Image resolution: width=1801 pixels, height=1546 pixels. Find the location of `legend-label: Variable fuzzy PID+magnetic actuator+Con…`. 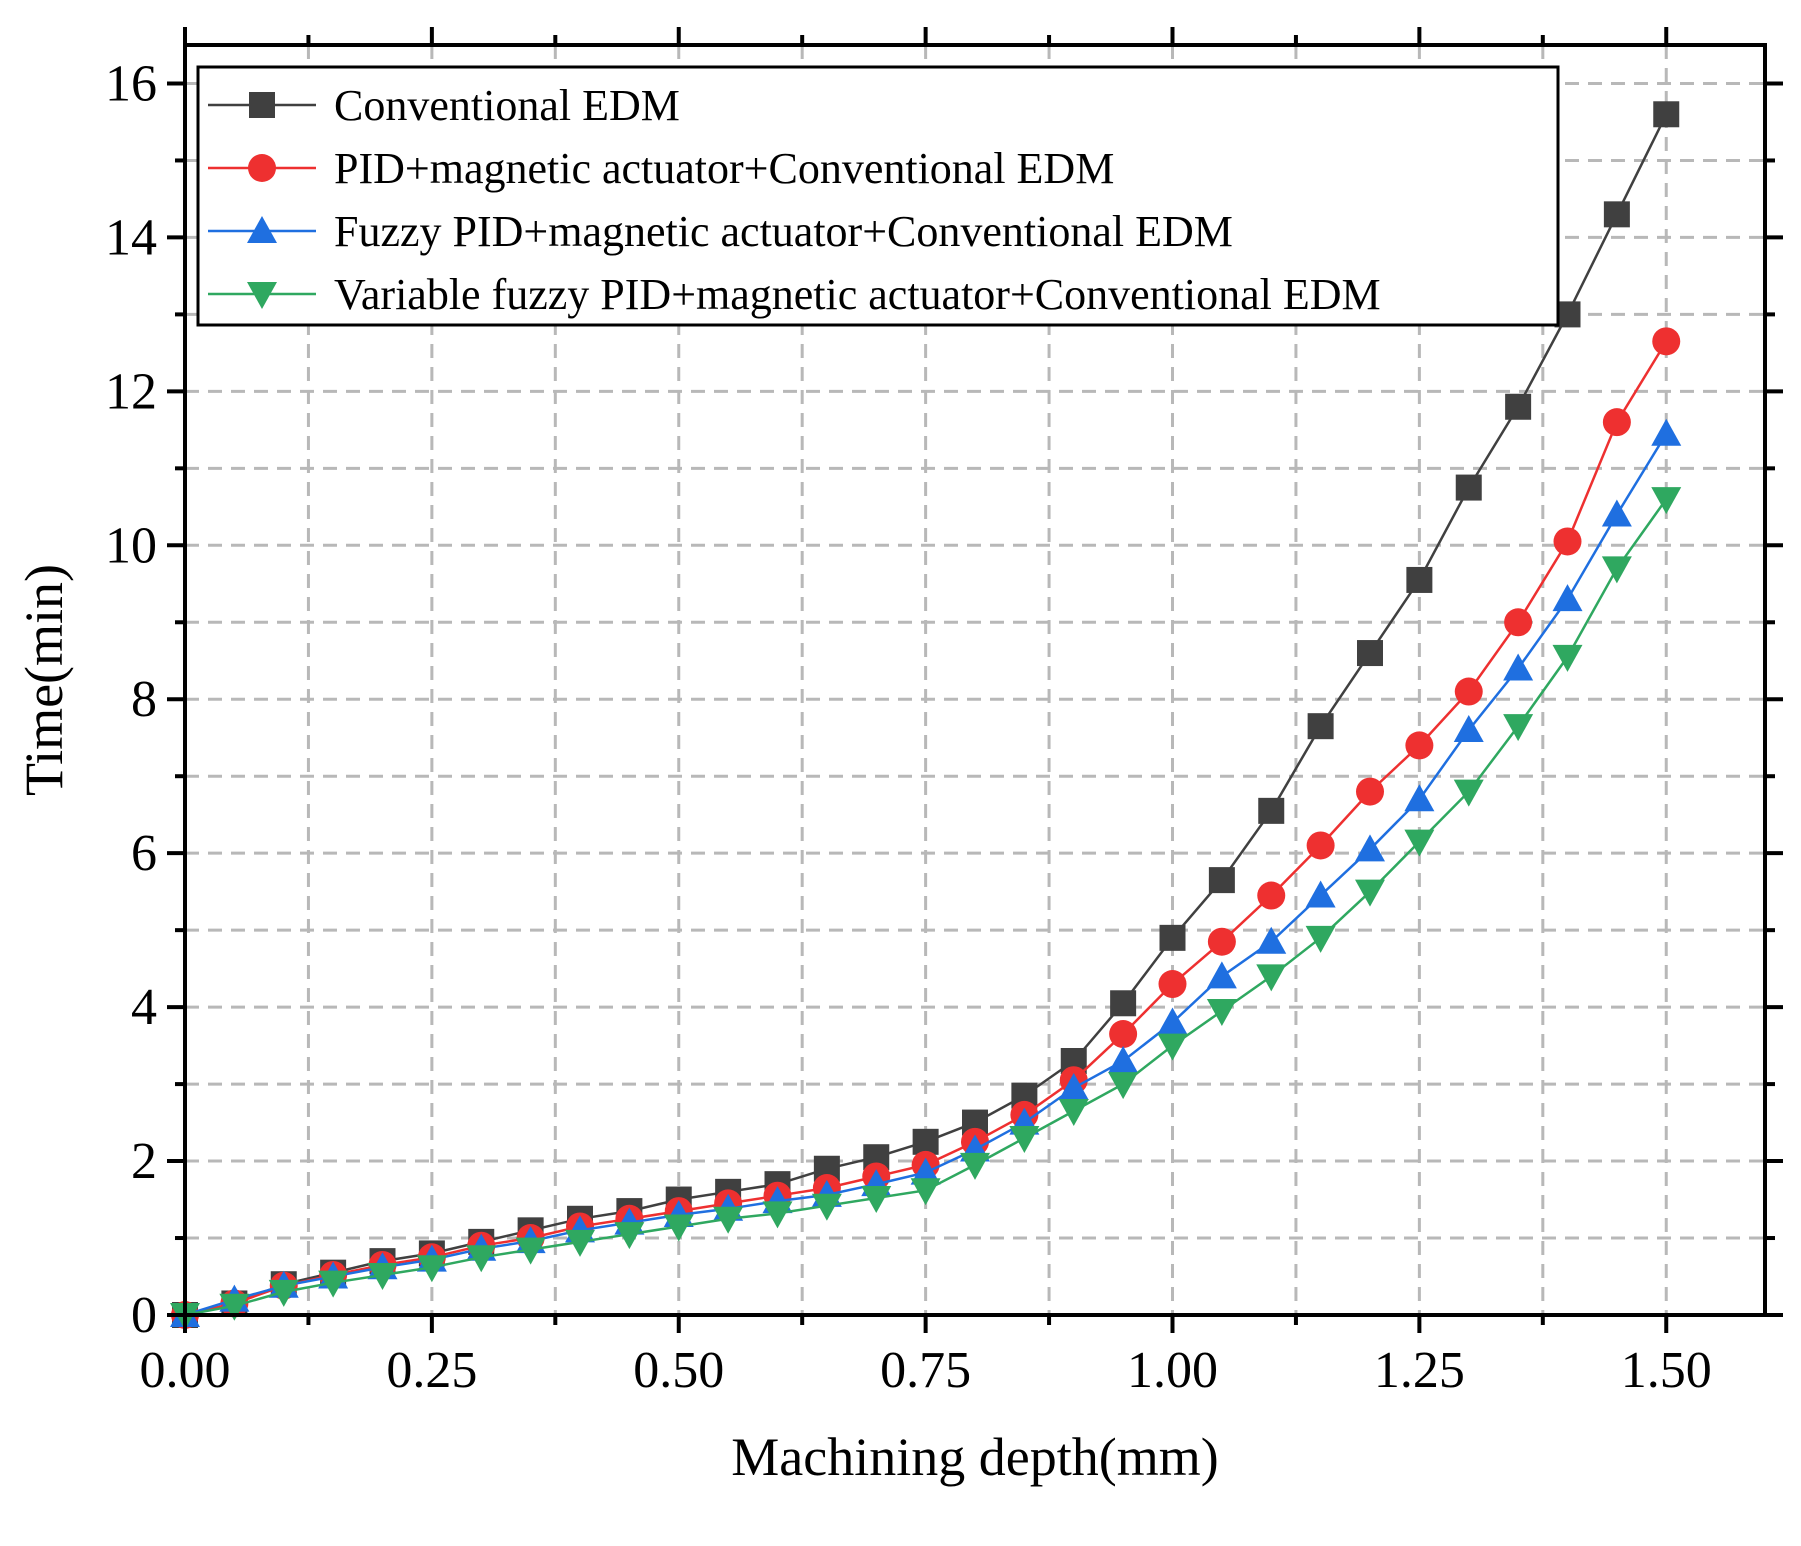

legend-label: Variable fuzzy PID+magnetic actuator+Con… is located at coordinates (857, 294).